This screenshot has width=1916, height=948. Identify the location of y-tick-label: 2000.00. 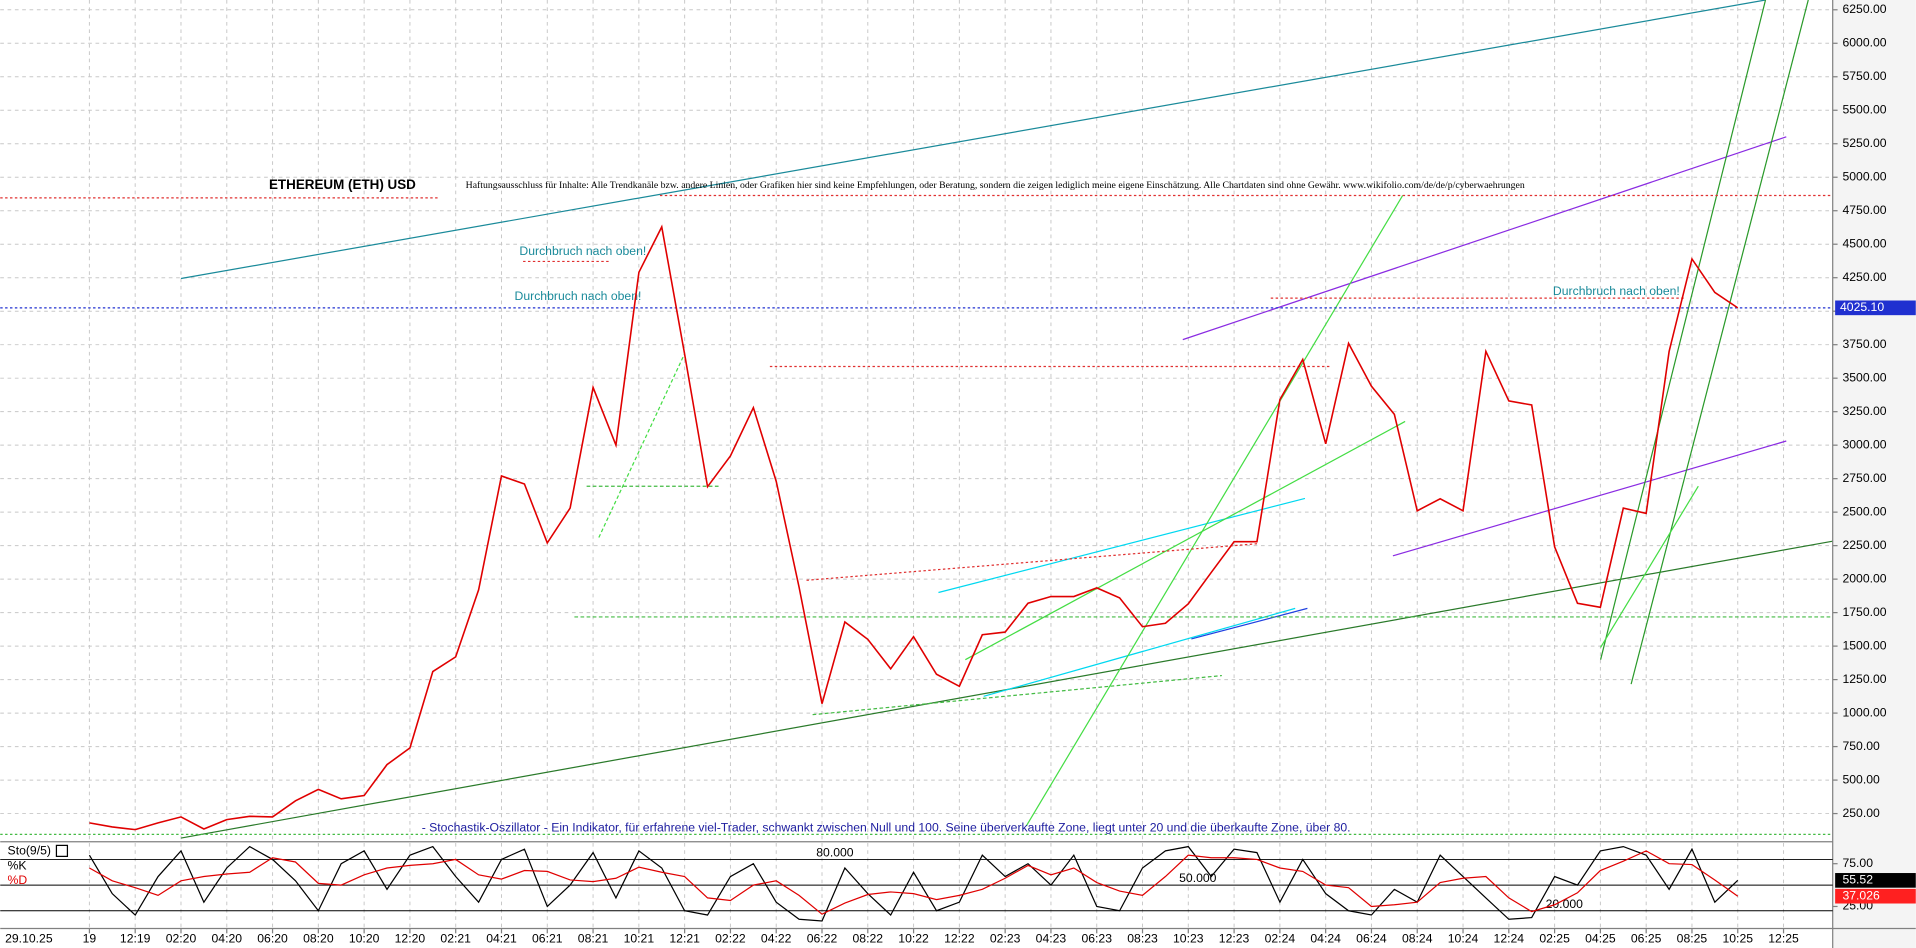
(1864, 578).